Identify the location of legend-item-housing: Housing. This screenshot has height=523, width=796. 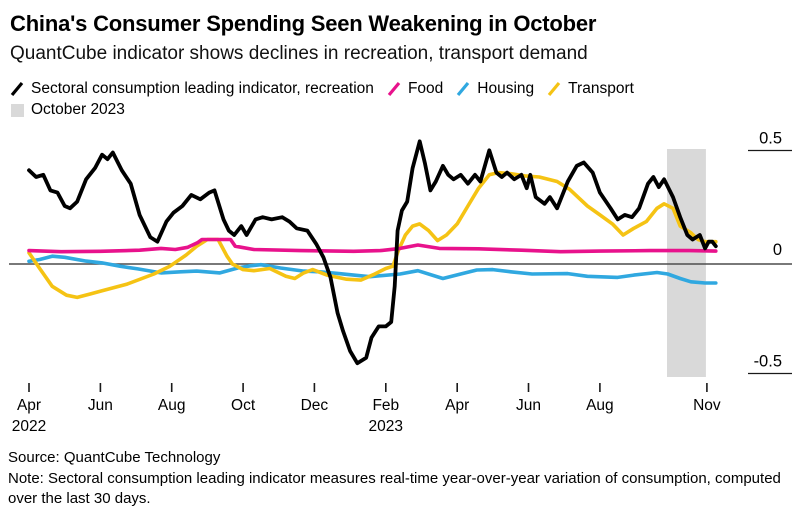
(495, 89).